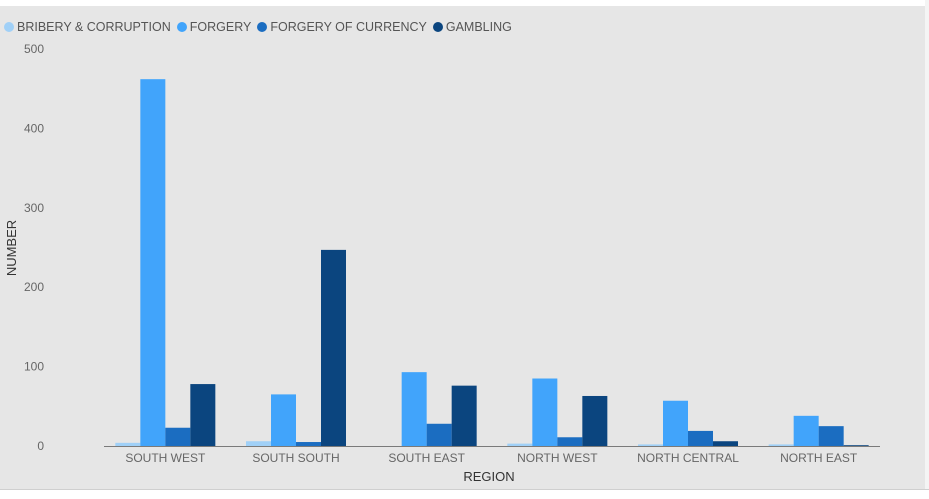  What do you see at coordinates (488, 476) in the screenshot?
I see `x-axis-title: REGION` at bounding box center [488, 476].